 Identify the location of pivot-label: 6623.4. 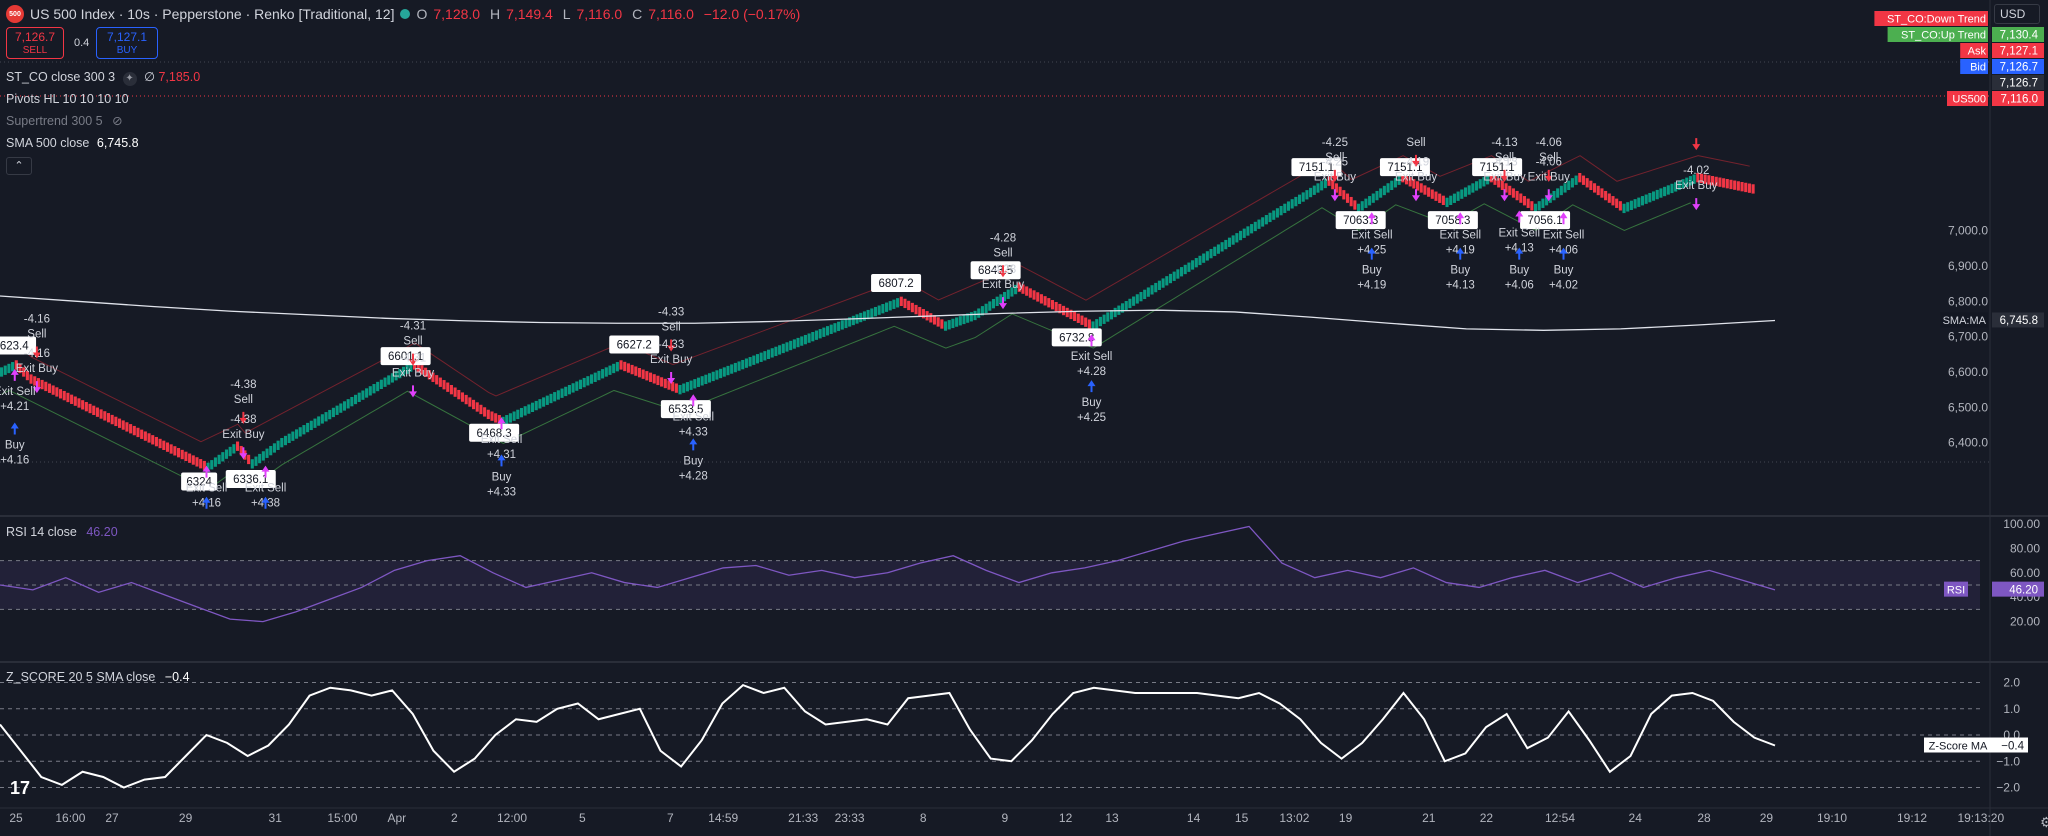
(14, 347).